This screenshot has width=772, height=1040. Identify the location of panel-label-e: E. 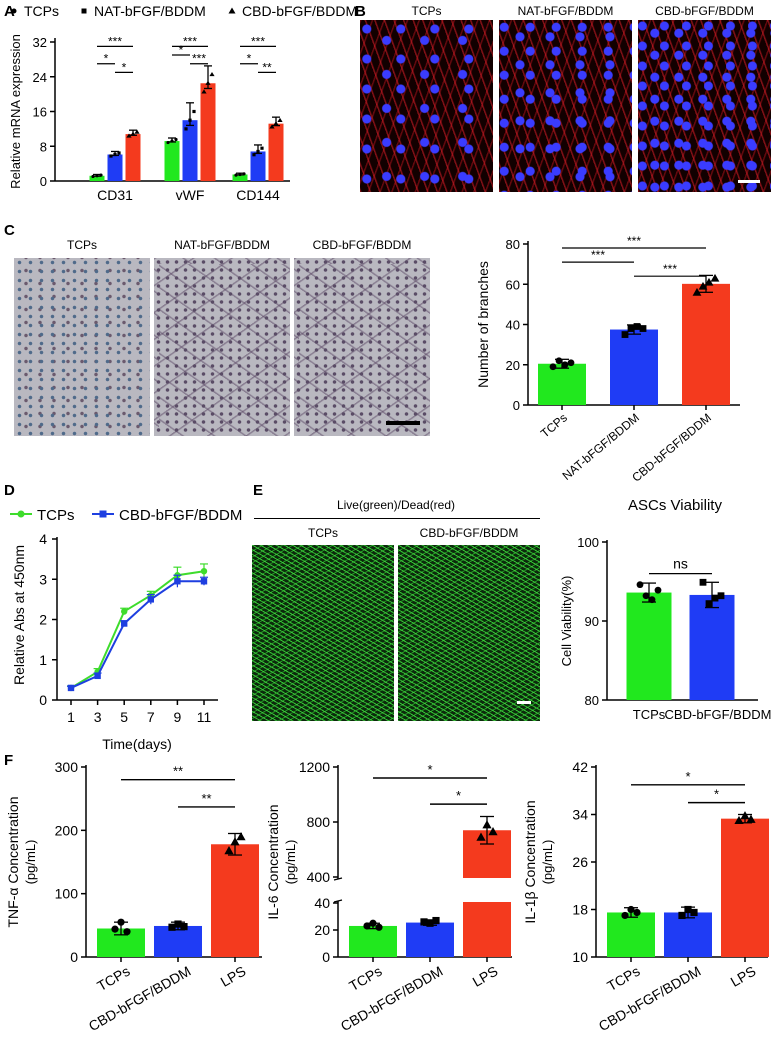
(258, 490).